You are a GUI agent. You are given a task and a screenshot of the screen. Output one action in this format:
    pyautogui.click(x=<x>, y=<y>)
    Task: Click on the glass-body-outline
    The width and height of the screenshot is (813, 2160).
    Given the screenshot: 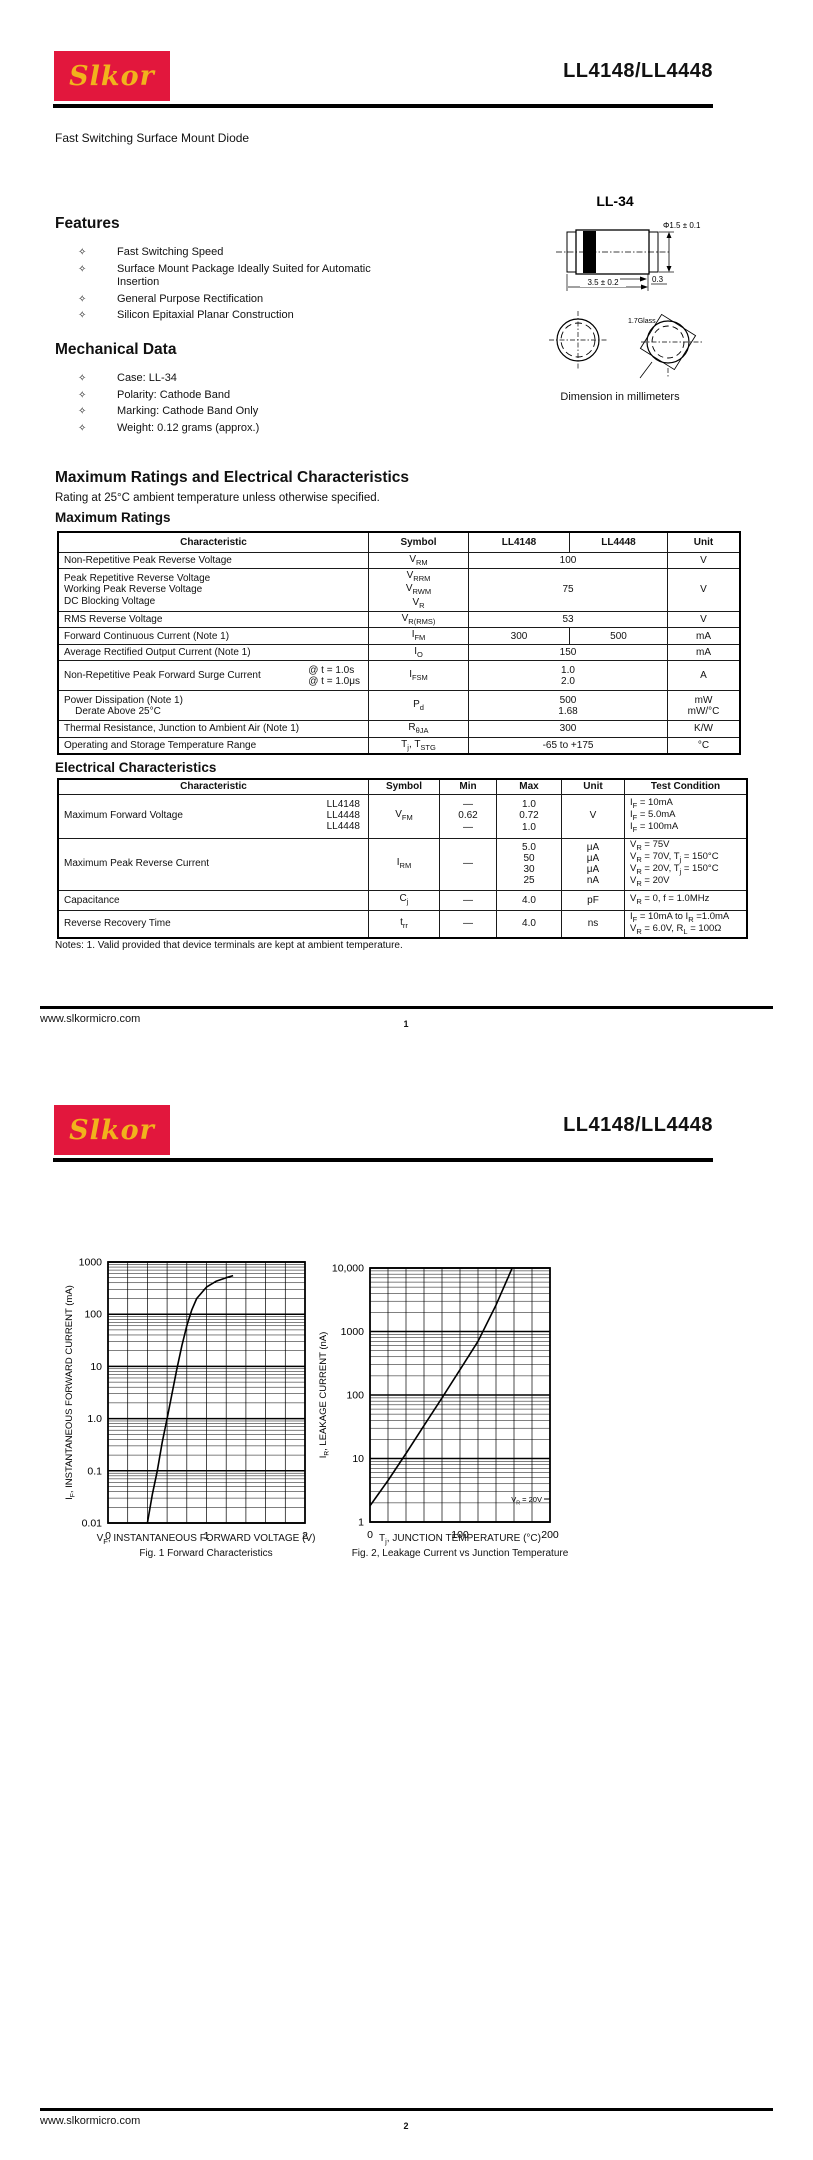 What is the action you would take?
    pyautogui.click(x=668, y=342)
    